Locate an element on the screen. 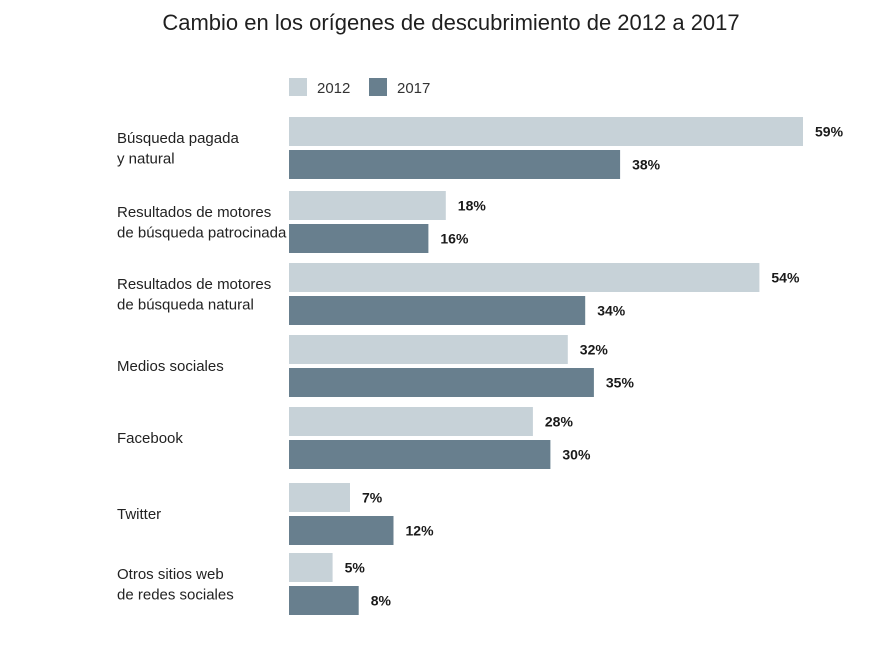 This screenshot has height=648, width=890. category-label: Medios sociales is located at coordinates (170, 366).